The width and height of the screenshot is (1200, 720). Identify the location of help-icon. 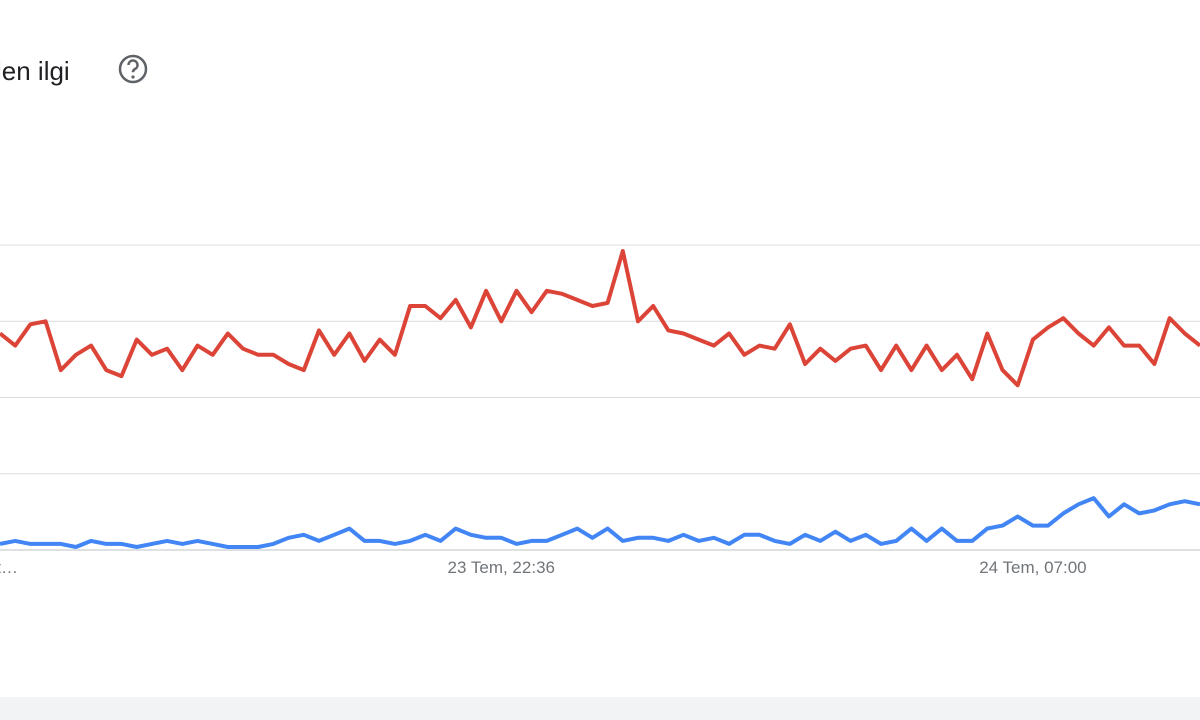
(133, 69).